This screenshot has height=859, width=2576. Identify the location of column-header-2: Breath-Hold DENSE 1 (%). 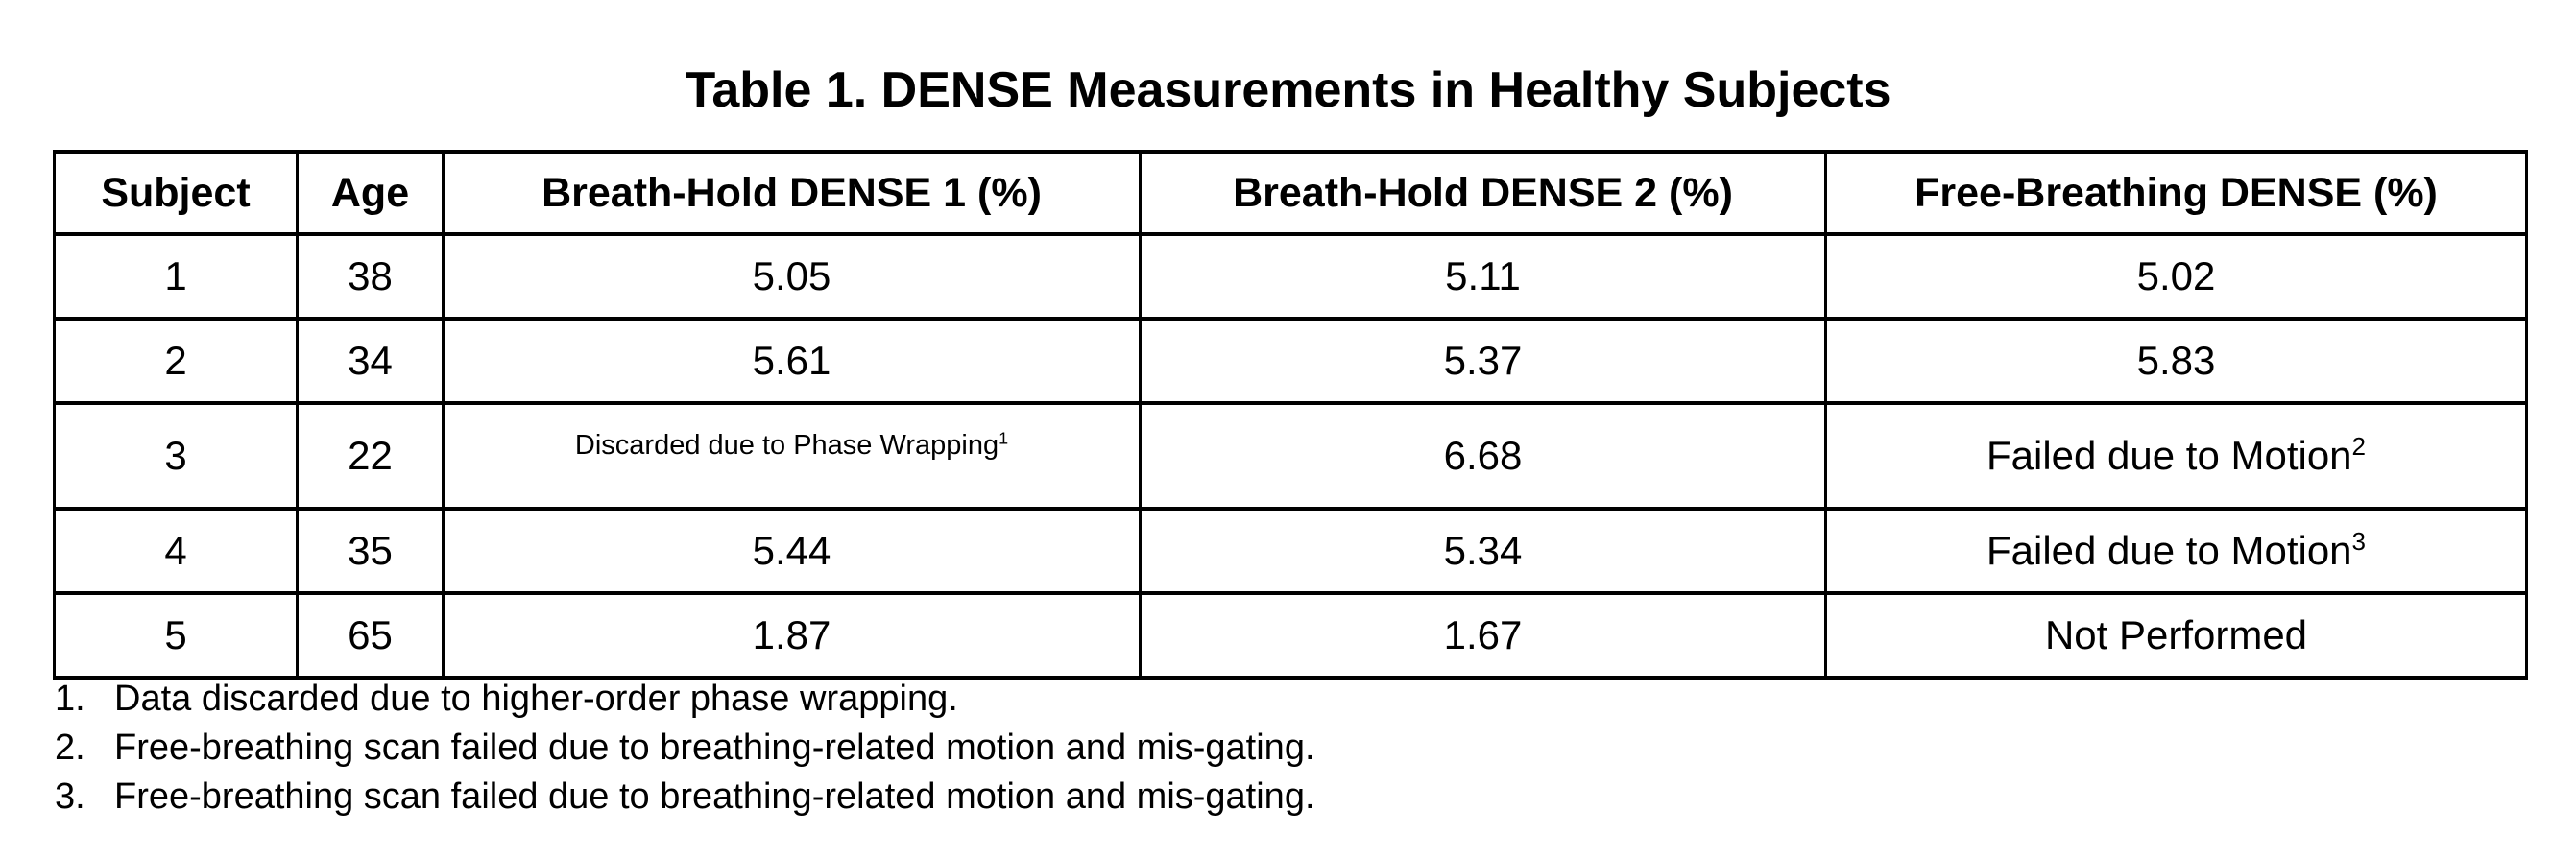
(792, 193).